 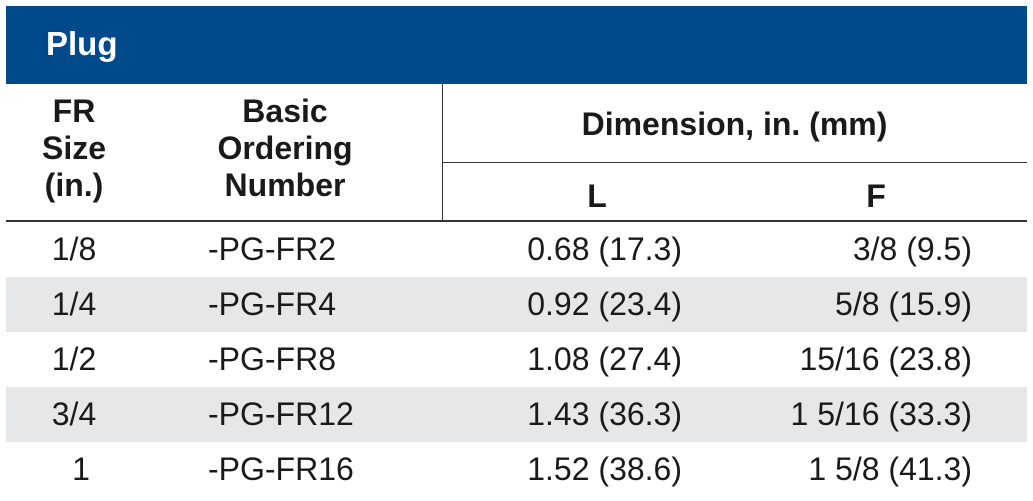 I want to click on table-row: 1/8 -PG-FR2 0.68 (17.3) 3/8 (9.5), so click(x=516, y=249).